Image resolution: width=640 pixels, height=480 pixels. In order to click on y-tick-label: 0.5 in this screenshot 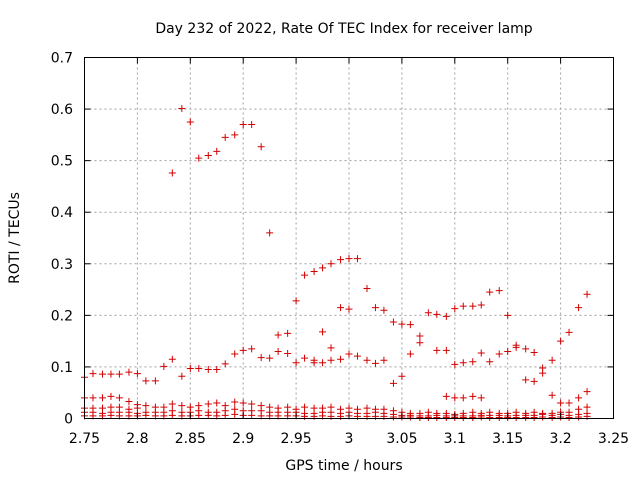, I will do `click(62, 162)`.